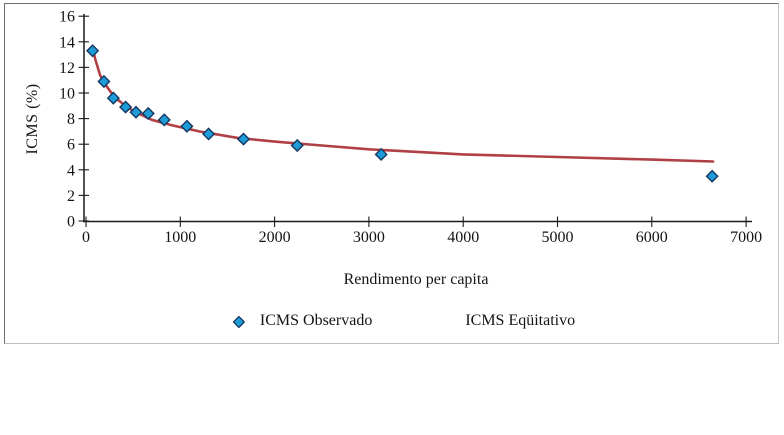 Image resolution: width=784 pixels, height=435 pixels. I want to click on x-tick-label: 2000, so click(275, 237).